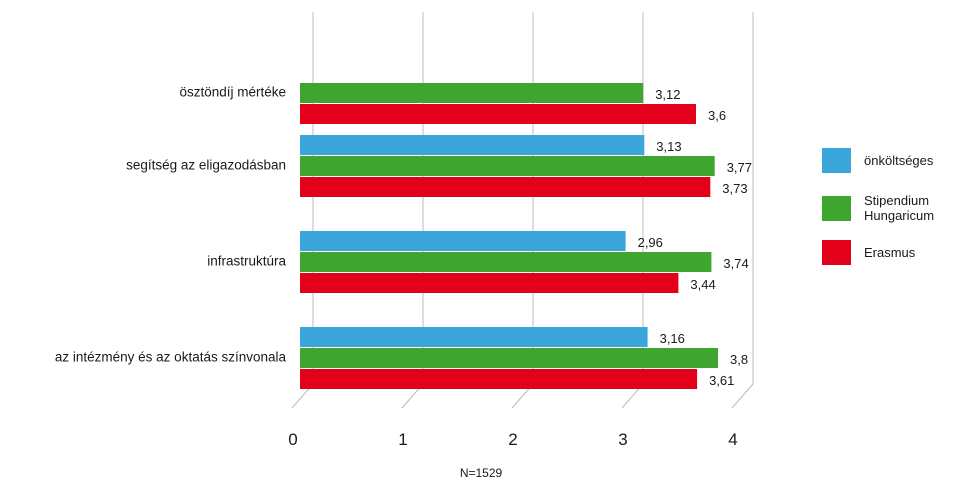  I want to click on floor-gridline, so click(742, 396).